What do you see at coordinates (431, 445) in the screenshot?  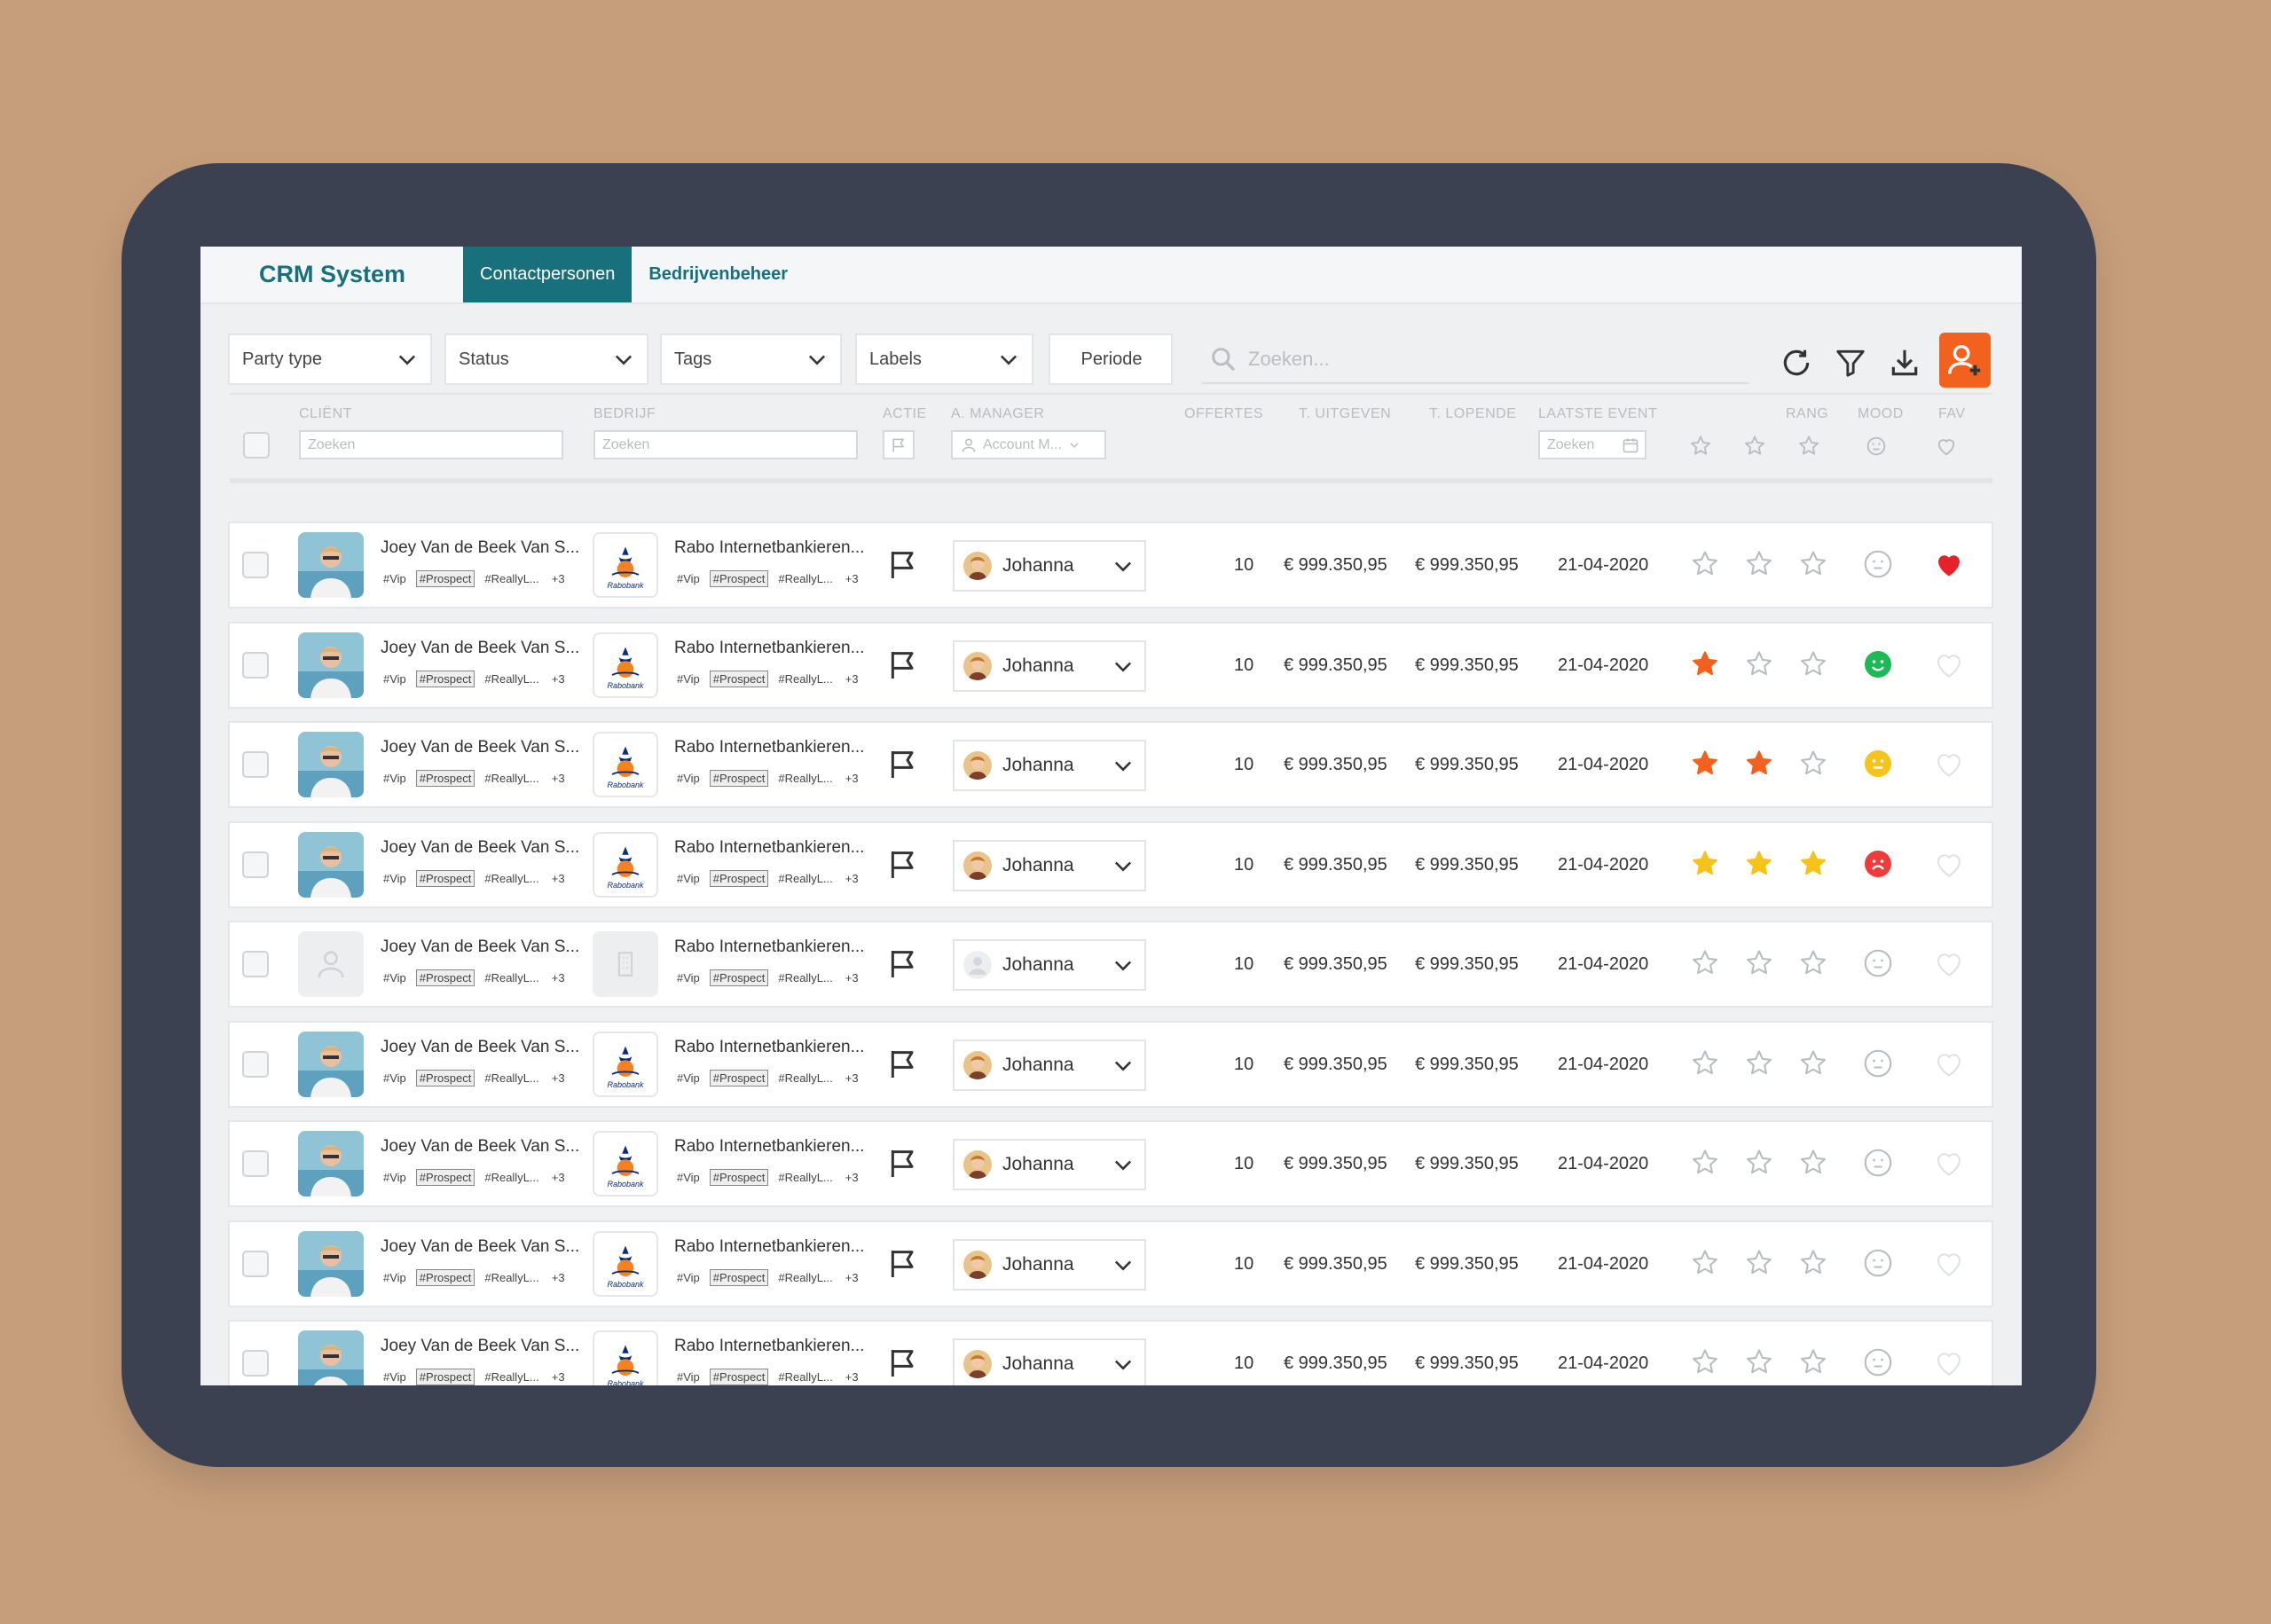 I see `client-filter-input: Zoeken` at bounding box center [431, 445].